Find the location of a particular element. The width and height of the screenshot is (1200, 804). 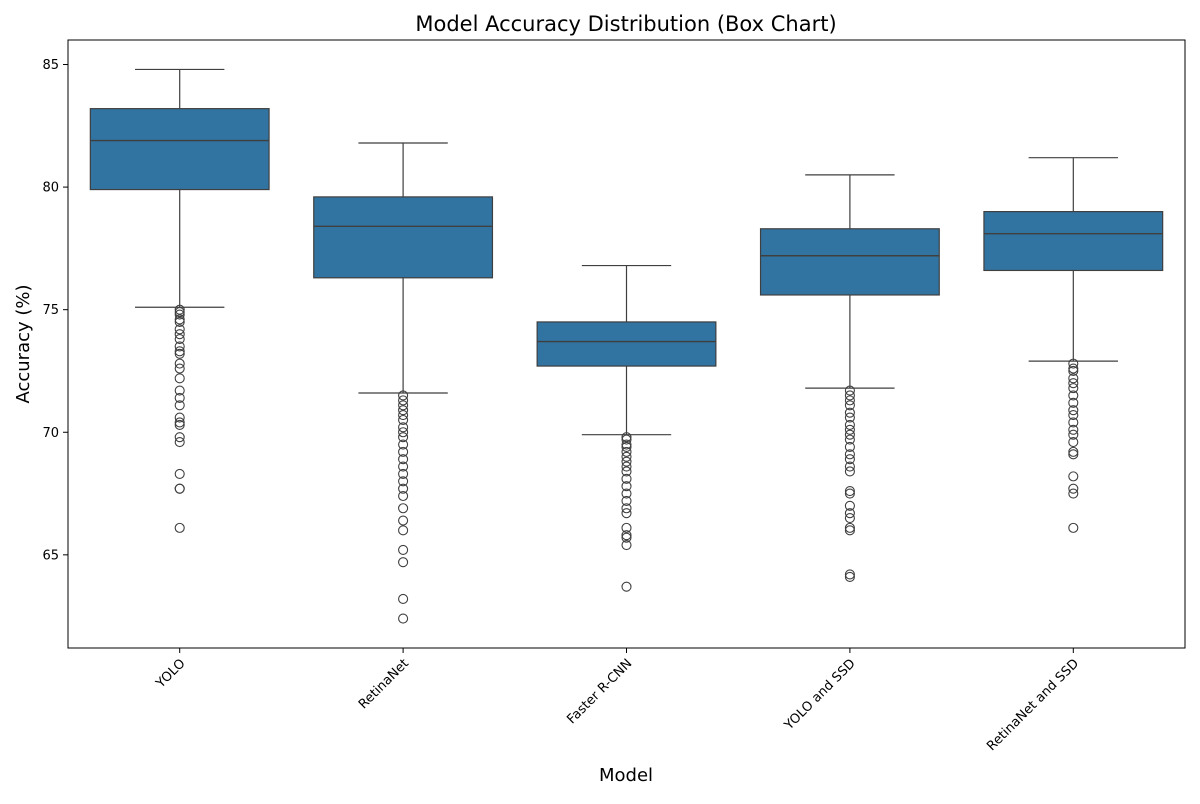

box-retinanet-and-ssd is located at coordinates (1073, 241).